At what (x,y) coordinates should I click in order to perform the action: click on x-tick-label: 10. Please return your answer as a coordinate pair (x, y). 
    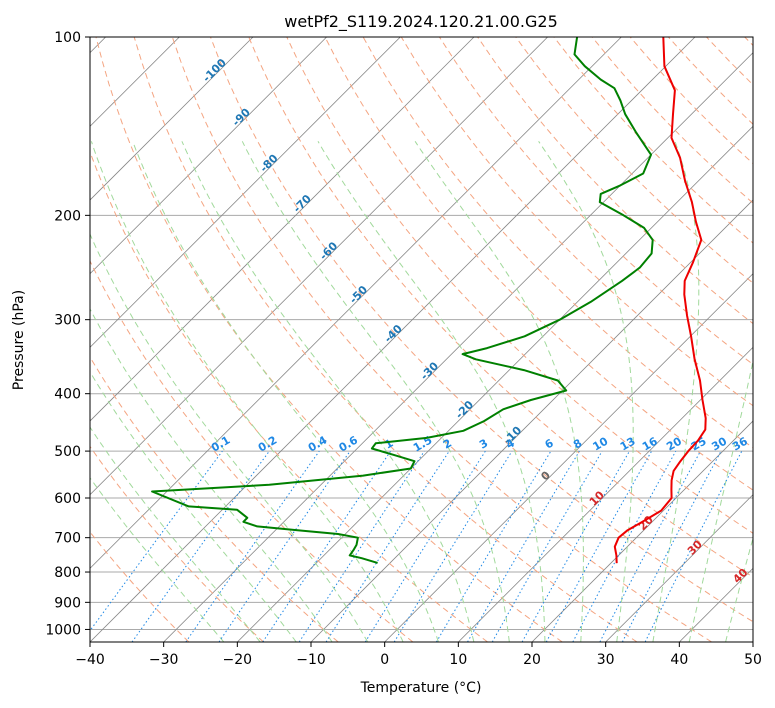
    Looking at the image, I should click on (458, 660).